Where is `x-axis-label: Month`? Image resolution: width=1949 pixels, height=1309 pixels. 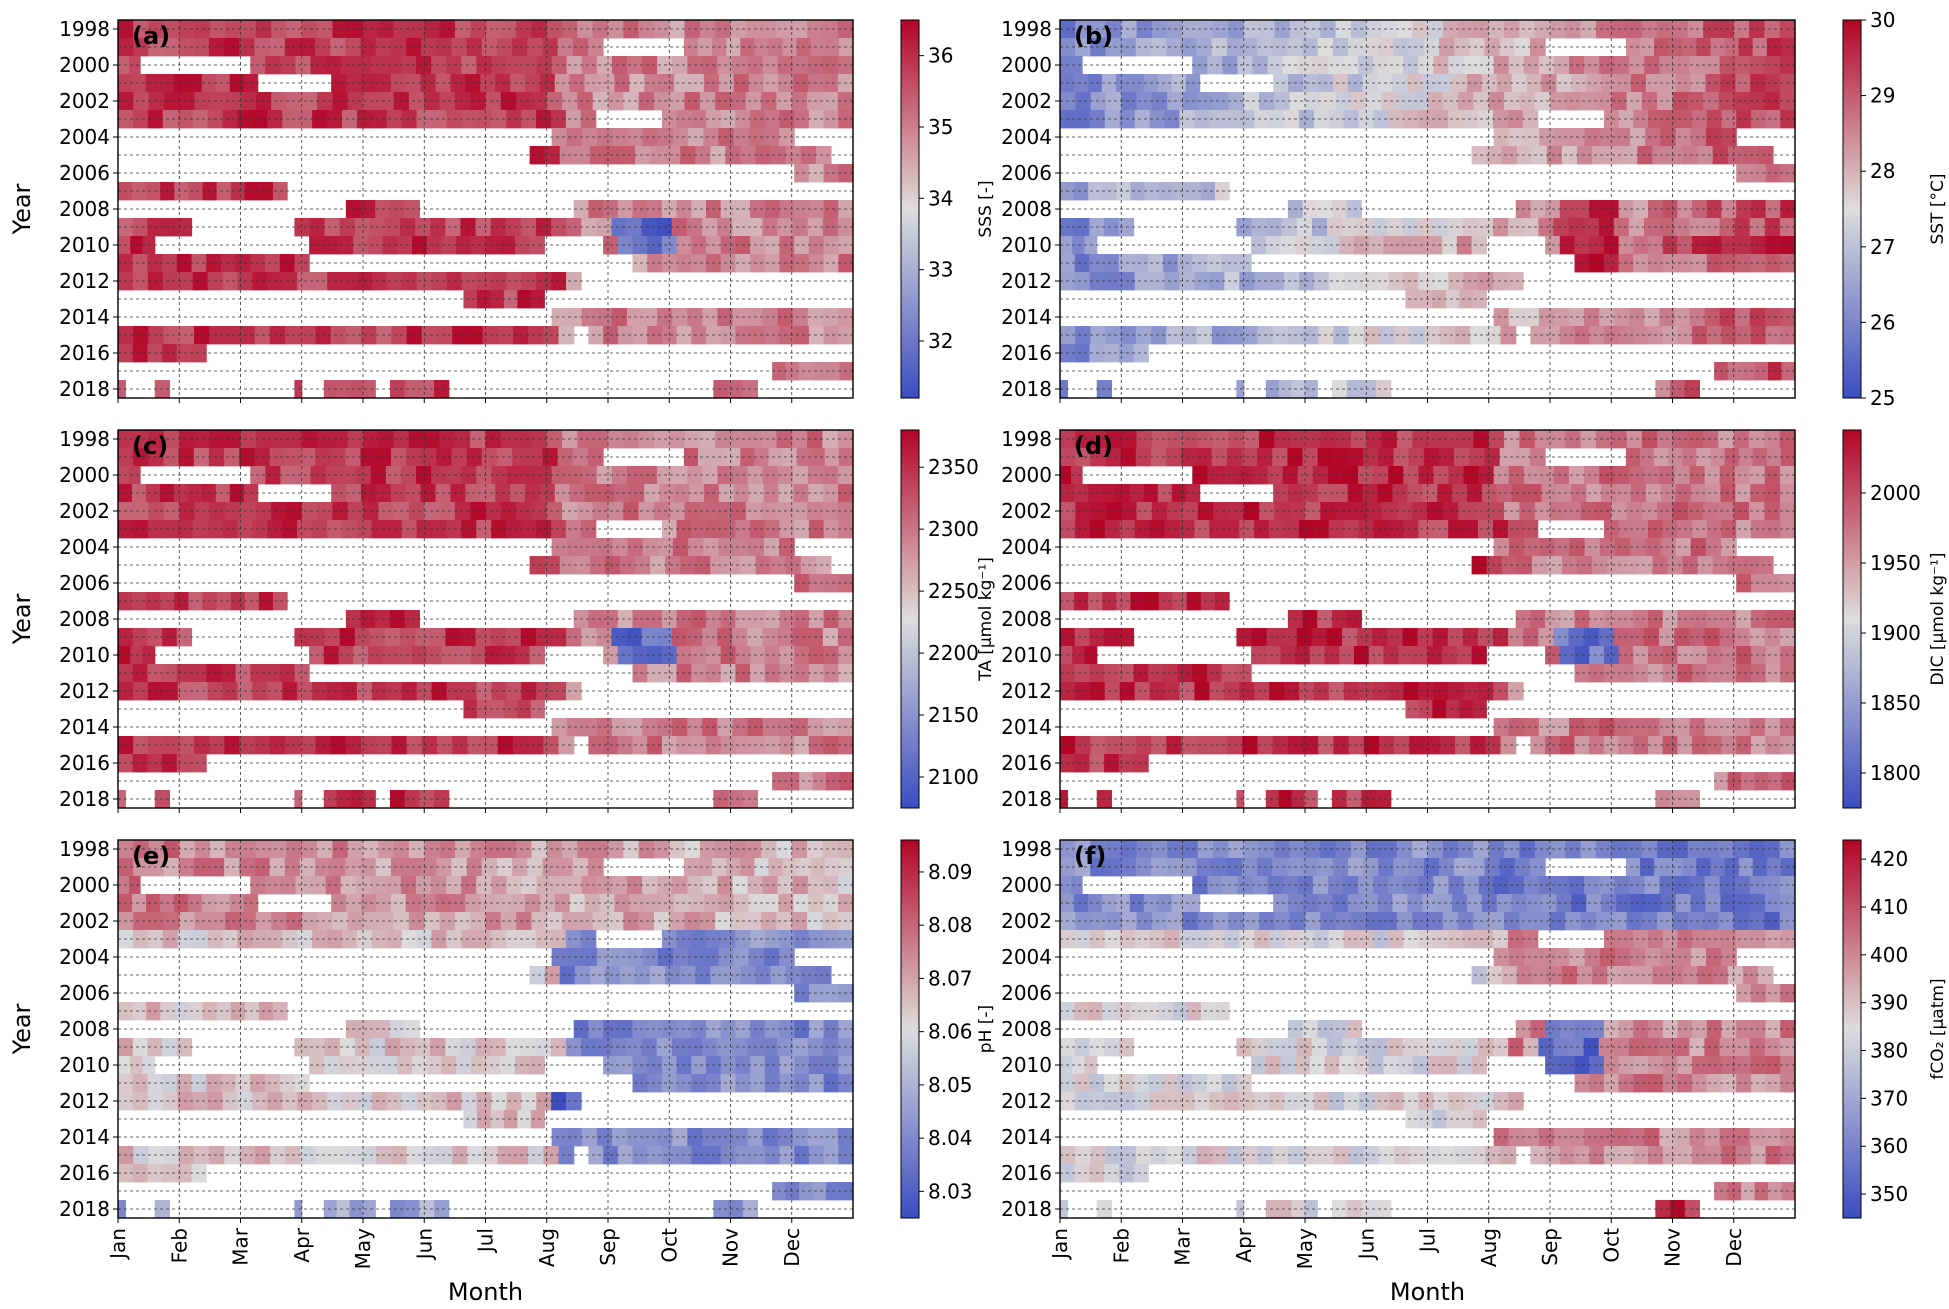
x-axis-label: Month is located at coordinates (1427, 1292).